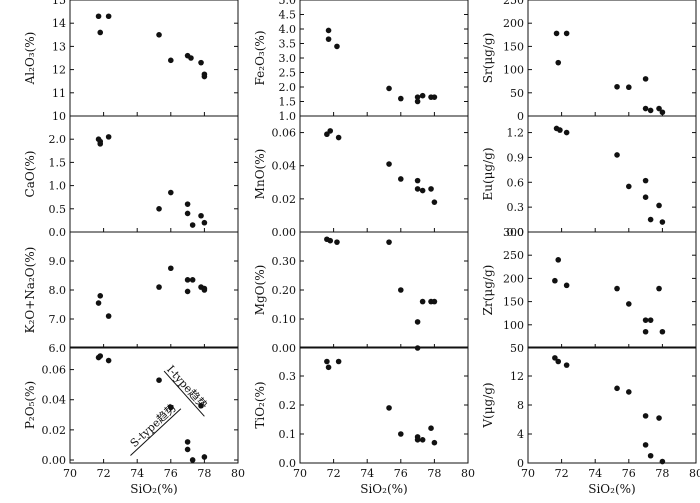 The width and height of the screenshot is (700, 503). I want to click on y-tick-label: 0.0, so click(516, 232).